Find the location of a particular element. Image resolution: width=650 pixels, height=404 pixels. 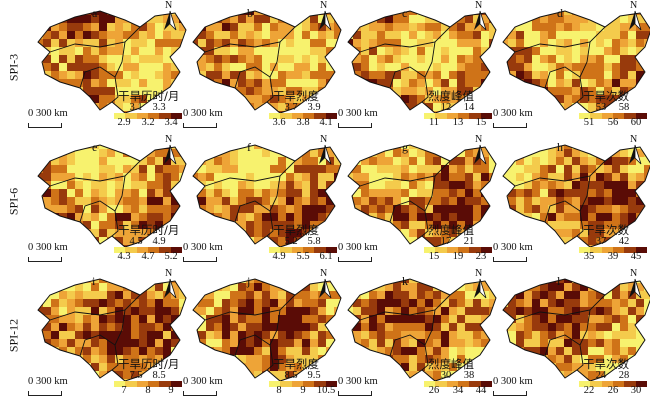

legend-tick: 9 is located at coordinates (171, 390).